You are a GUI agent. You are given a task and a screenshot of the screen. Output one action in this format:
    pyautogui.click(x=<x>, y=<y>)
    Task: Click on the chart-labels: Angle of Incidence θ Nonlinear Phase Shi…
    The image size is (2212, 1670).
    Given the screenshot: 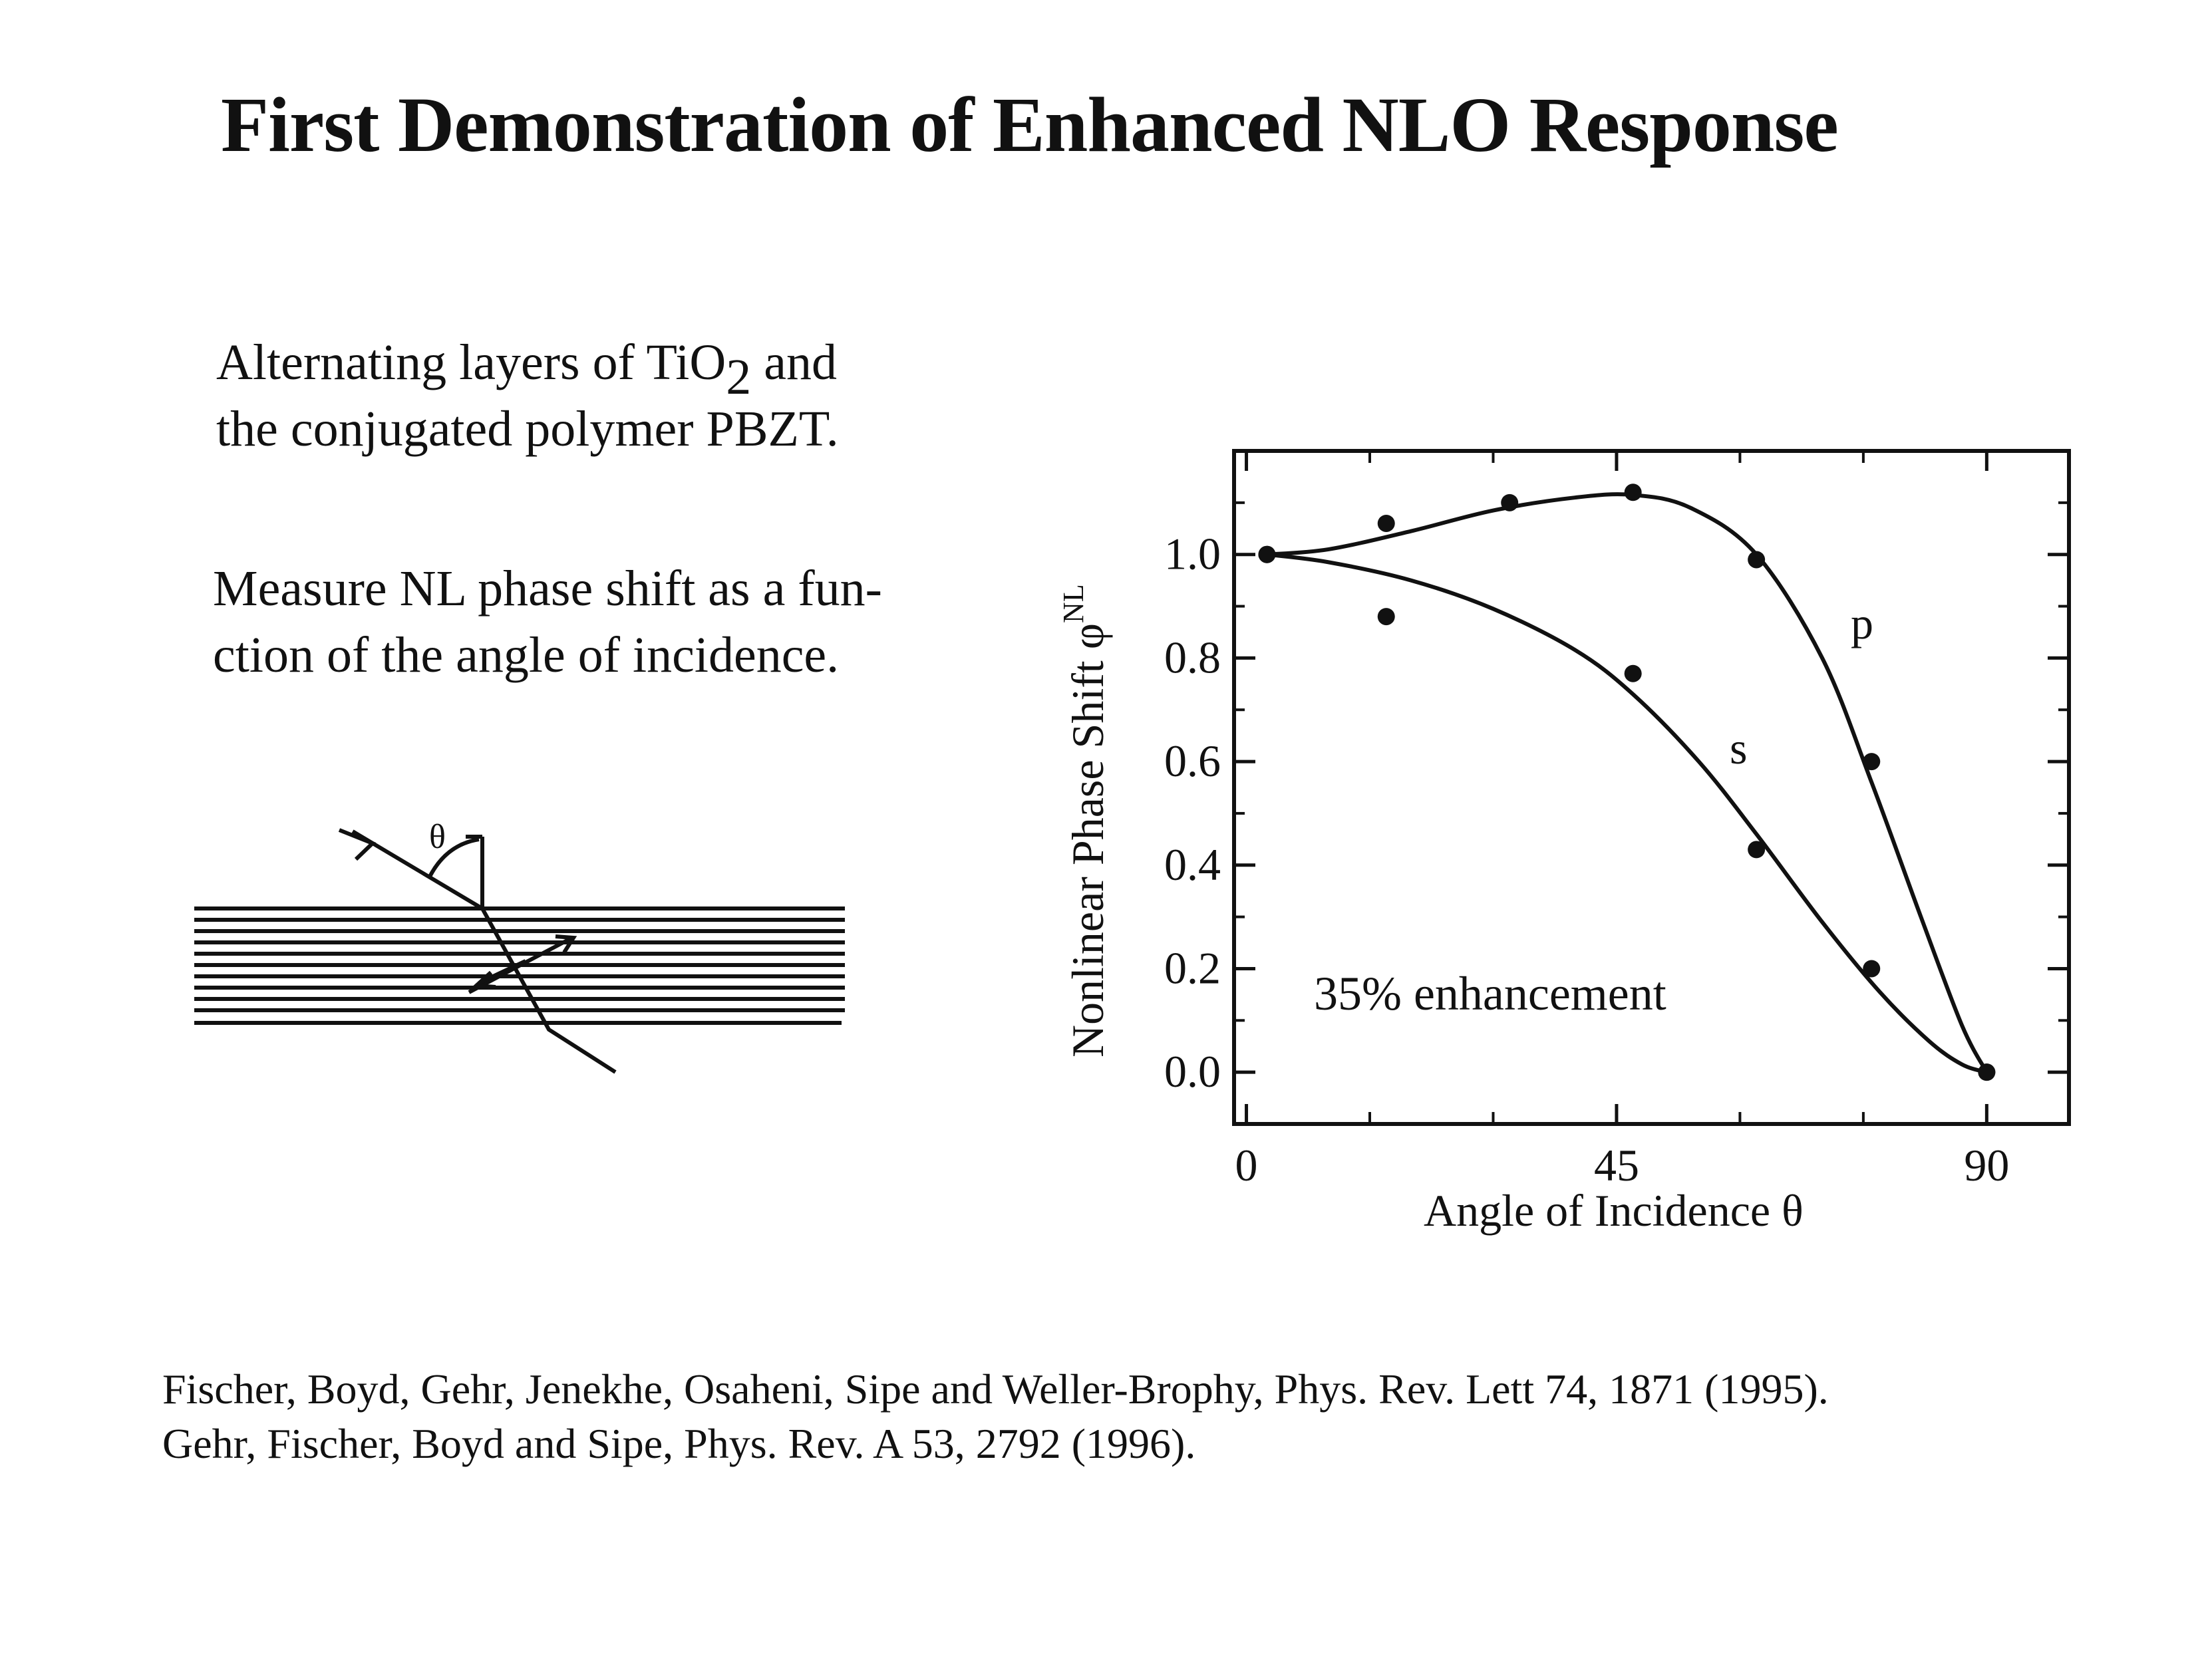 What is the action you would take?
    pyautogui.click(x=1465, y=910)
    